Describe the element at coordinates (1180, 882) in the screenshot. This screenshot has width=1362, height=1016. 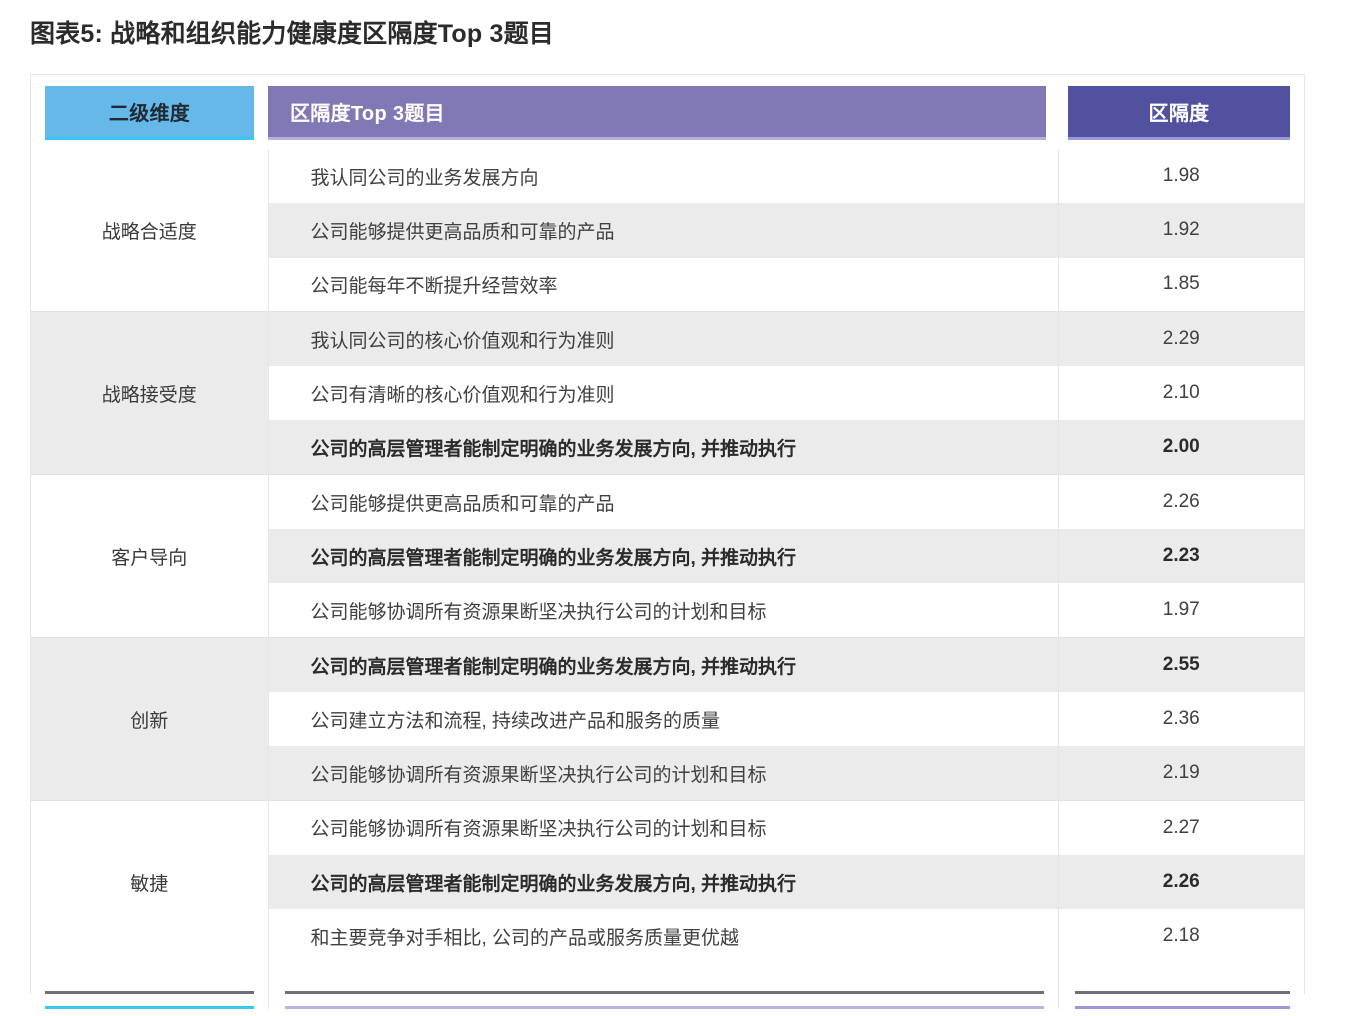
I see `score-cell-highlighted: 2.26` at that location.